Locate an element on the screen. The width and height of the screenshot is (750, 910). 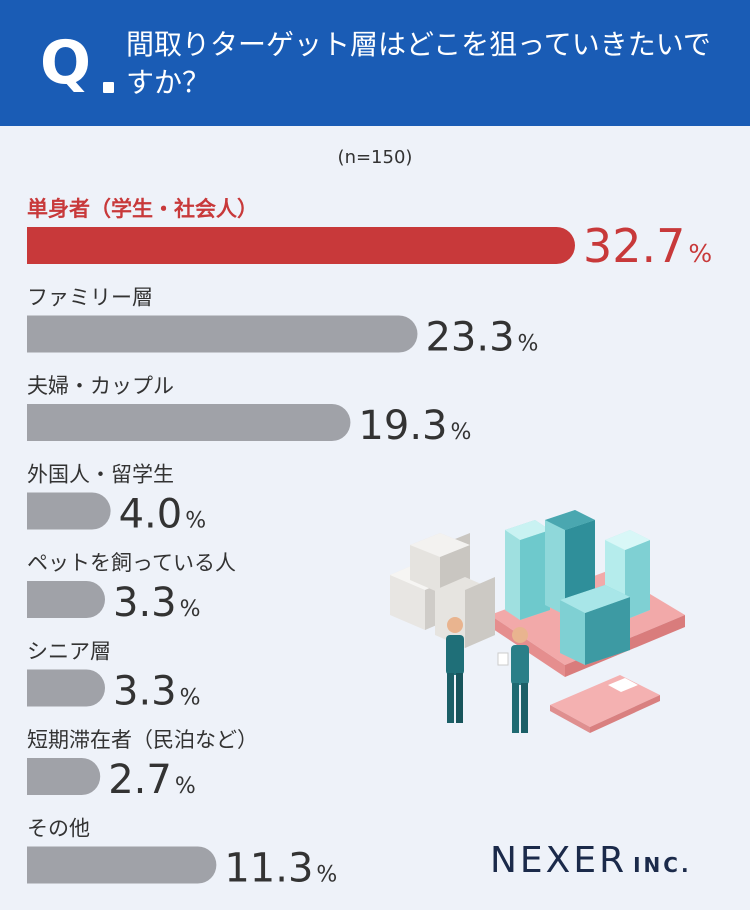
value-label: 32.7% is located at coordinates (647, 246).